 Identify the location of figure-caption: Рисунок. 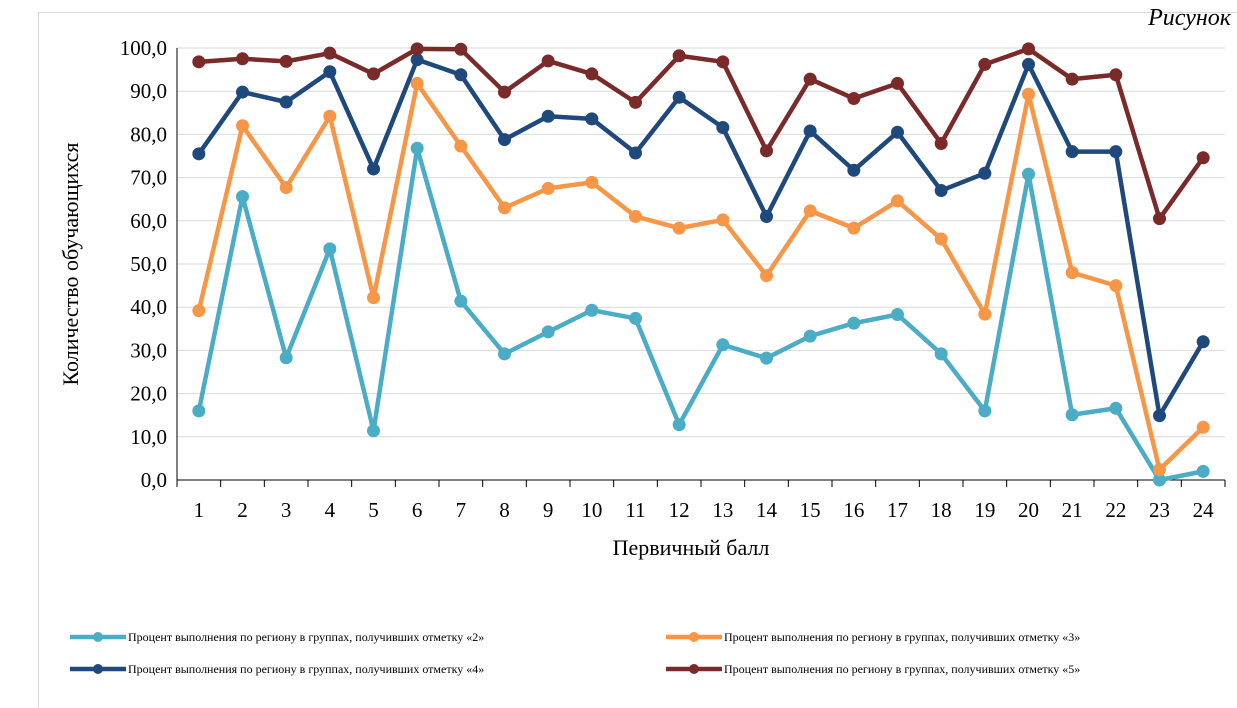
(1189, 18).